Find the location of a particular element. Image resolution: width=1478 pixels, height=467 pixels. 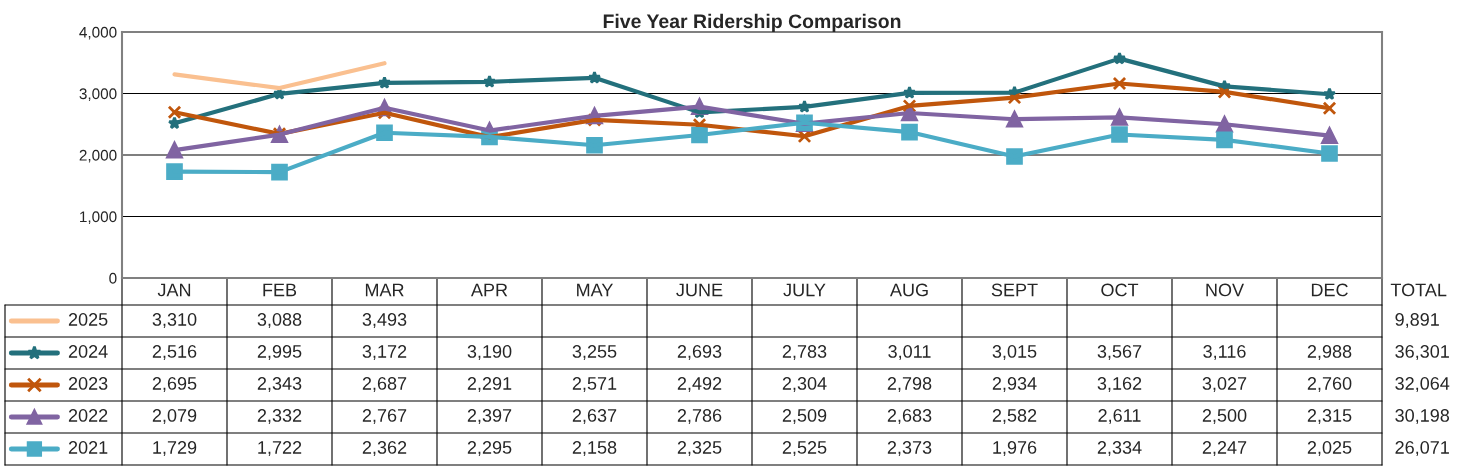

data-label: 2,683 is located at coordinates (909, 416).